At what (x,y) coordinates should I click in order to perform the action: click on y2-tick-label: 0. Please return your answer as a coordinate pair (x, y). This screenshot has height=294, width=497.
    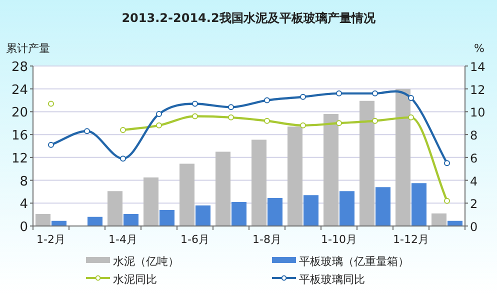
    Looking at the image, I should click on (474, 227).